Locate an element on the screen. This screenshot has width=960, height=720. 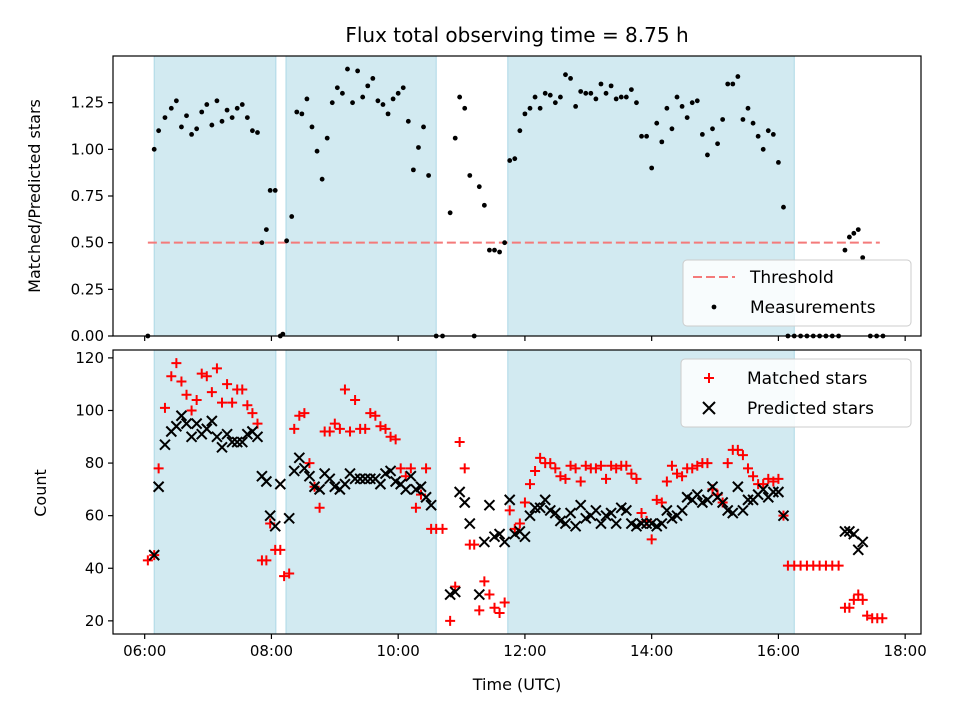
y-tick-label: 0.50 is located at coordinates (87, 243).